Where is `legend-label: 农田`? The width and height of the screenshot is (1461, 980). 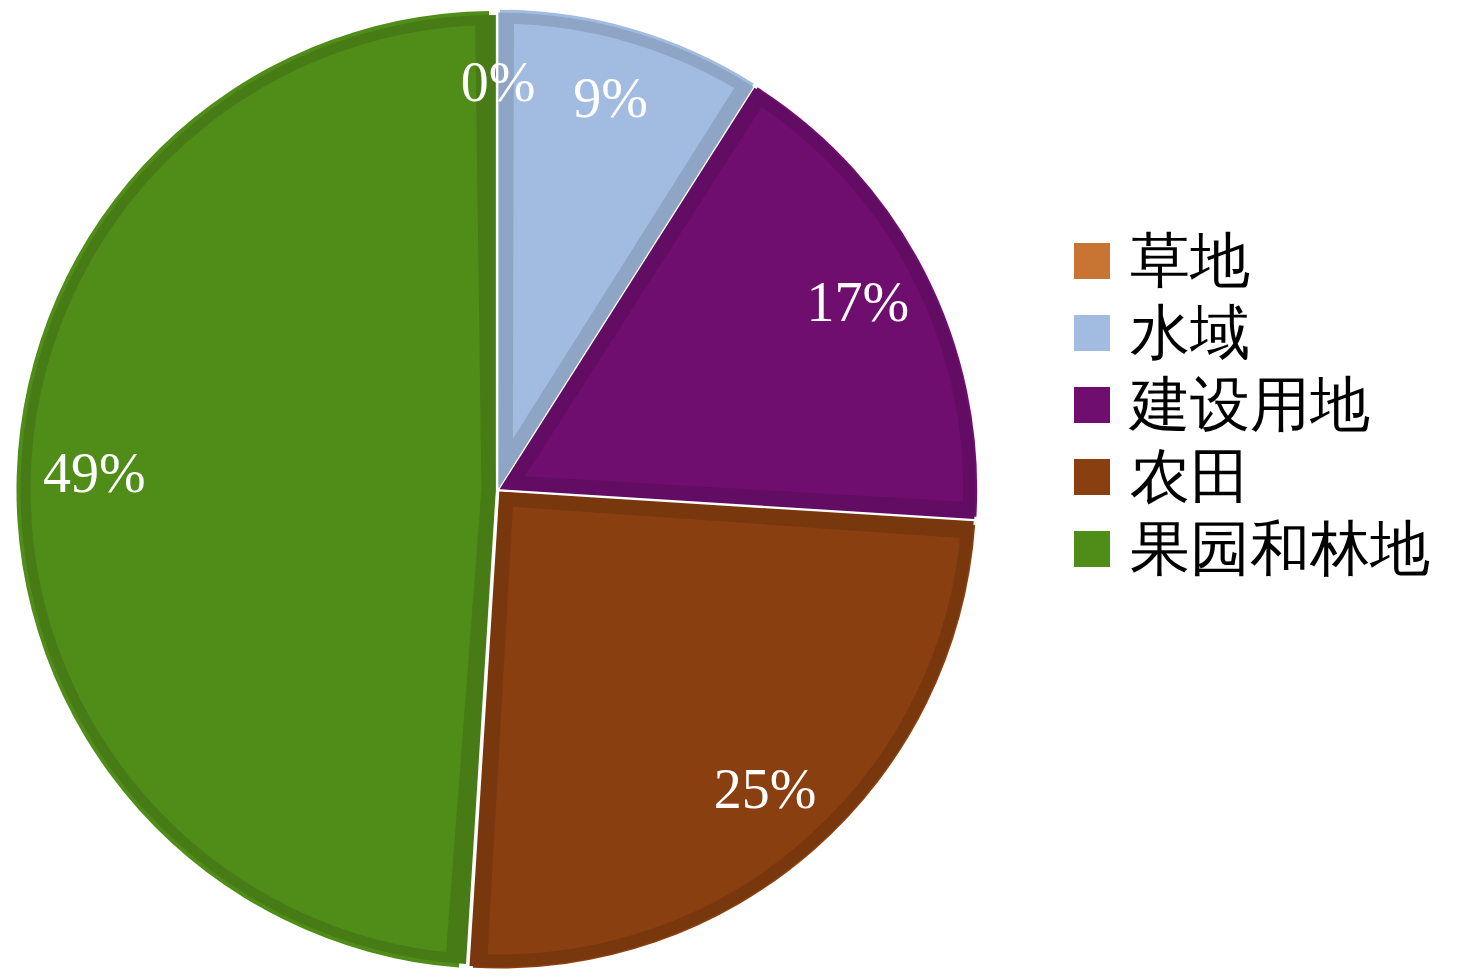
legend-label: 农田 is located at coordinates (1190, 477).